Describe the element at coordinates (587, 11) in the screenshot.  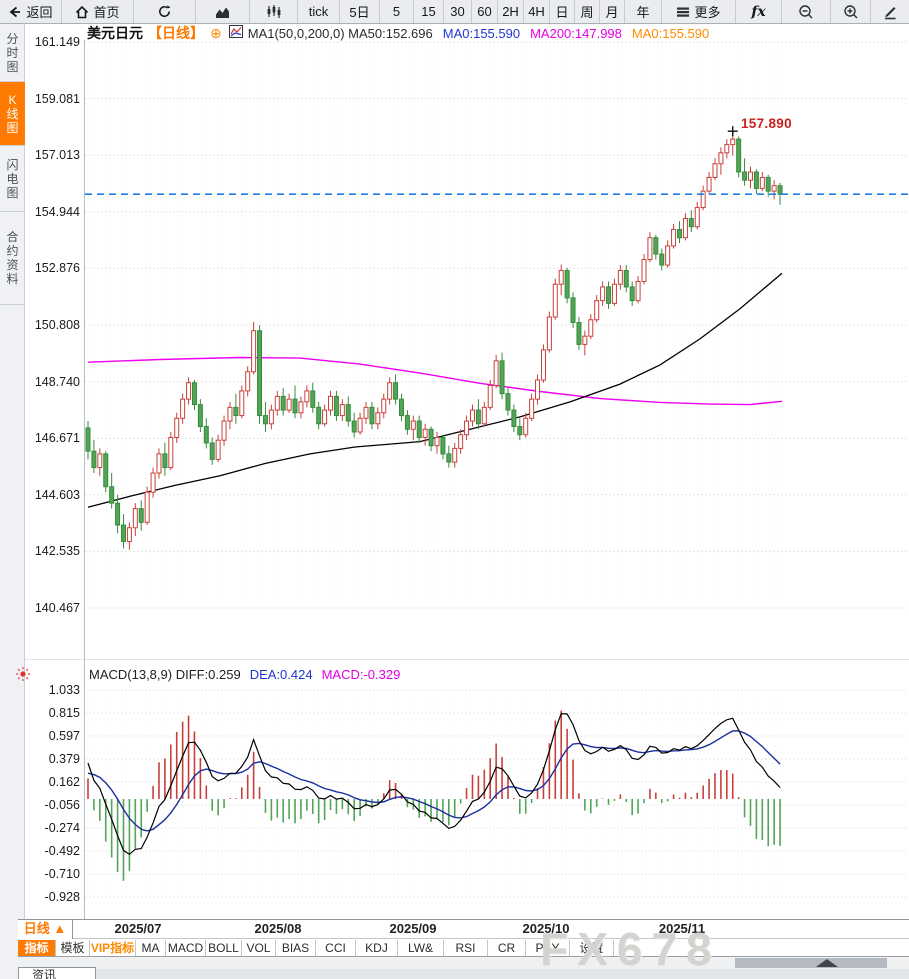
I see `interval-week: 周` at that location.